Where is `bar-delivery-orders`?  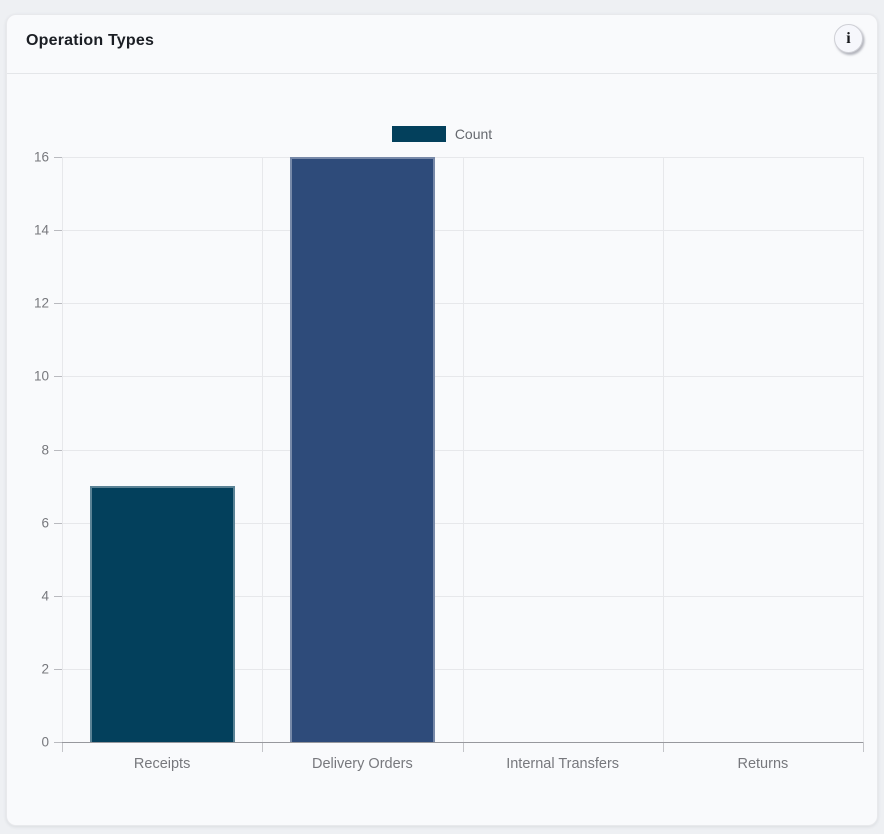 bar-delivery-orders is located at coordinates (362, 449).